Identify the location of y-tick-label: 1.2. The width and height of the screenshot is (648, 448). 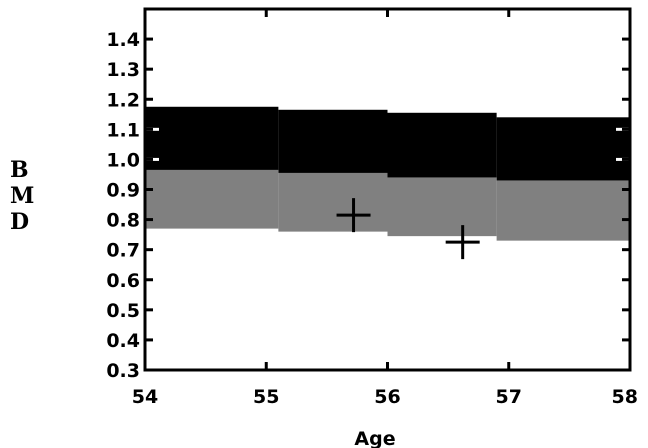
(123, 100).